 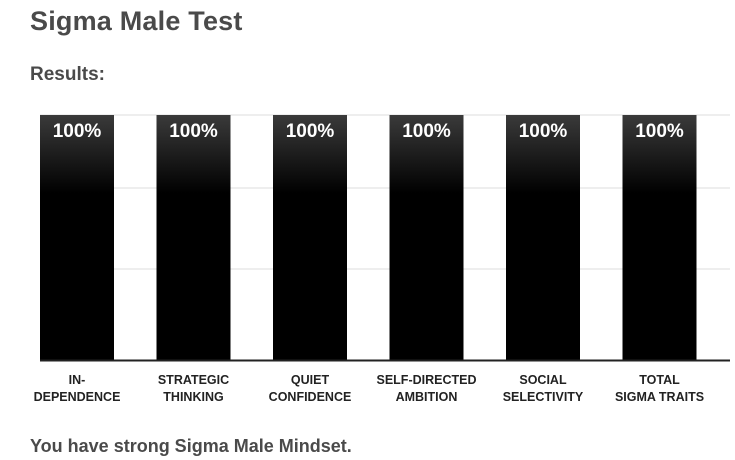 What do you see at coordinates (659, 397) in the screenshot?
I see `category-label: SIGMA TRAITS` at bounding box center [659, 397].